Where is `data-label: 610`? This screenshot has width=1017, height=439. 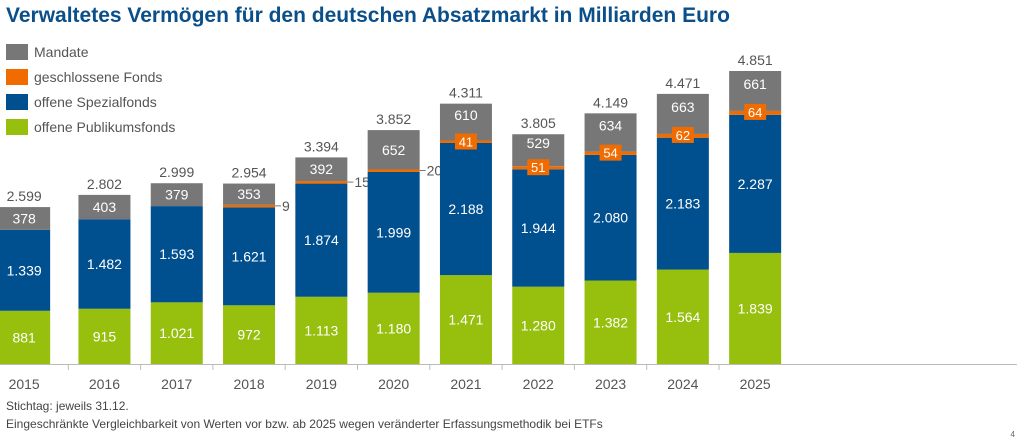
data-label: 610 is located at coordinates (466, 115).